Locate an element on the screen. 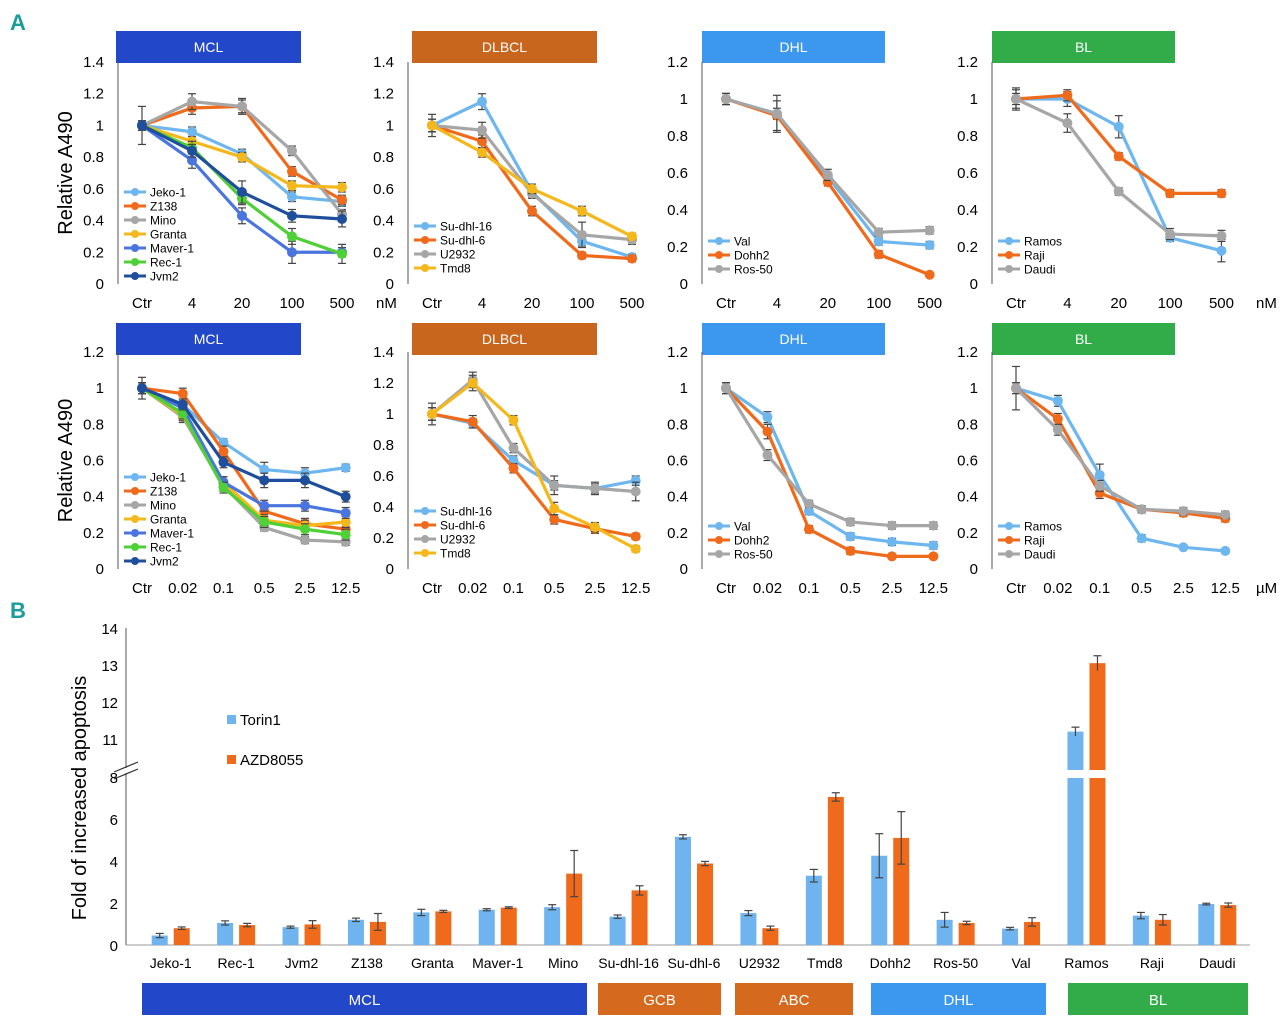  series-daudi: Daudi is located at coordinates (1112, 182).